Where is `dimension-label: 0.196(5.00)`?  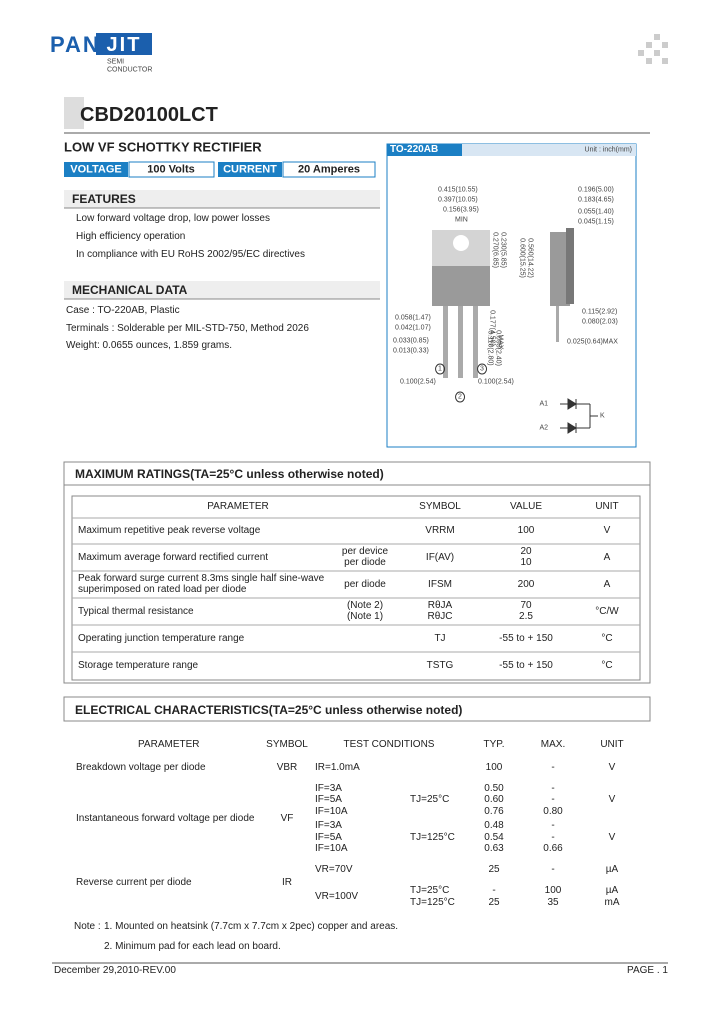 dimension-label: 0.196(5.00) is located at coordinates (596, 190).